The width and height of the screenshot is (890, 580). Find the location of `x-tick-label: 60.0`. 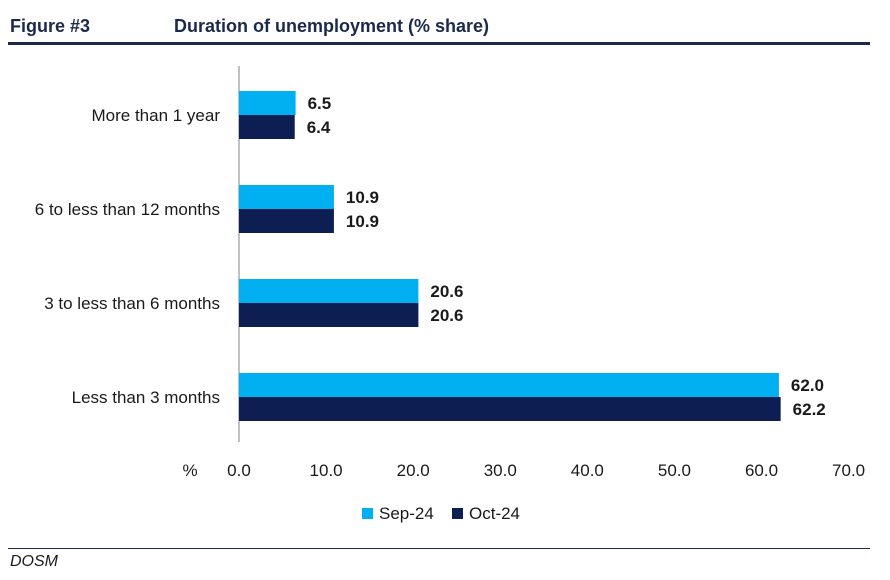

x-tick-label: 60.0 is located at coordinates (761, 470).